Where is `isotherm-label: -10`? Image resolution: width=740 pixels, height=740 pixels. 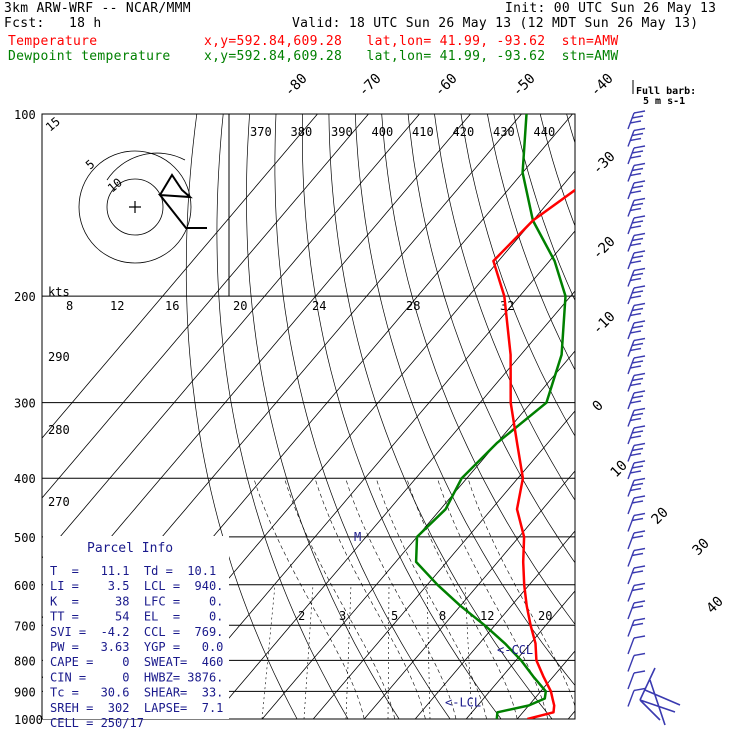 isotherm-label: -10 is located at coordinates (604, 323).